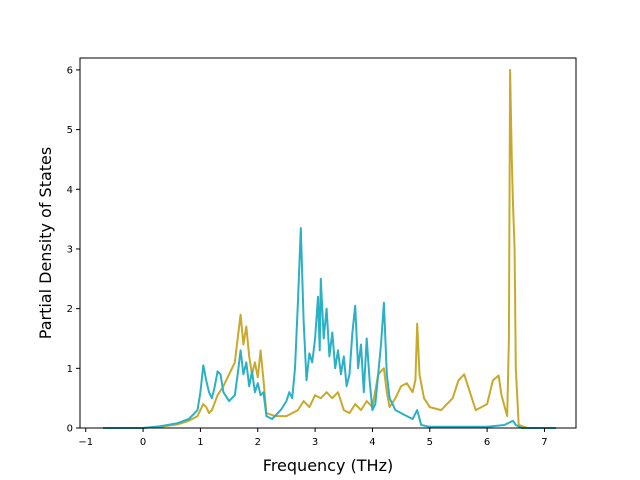 The width and height of the screenshot is (640, 480). What do you see at coordinates (544, 442) in the screenshot?
I see `x-tick-label: 7` at bounding box center [544, 442].